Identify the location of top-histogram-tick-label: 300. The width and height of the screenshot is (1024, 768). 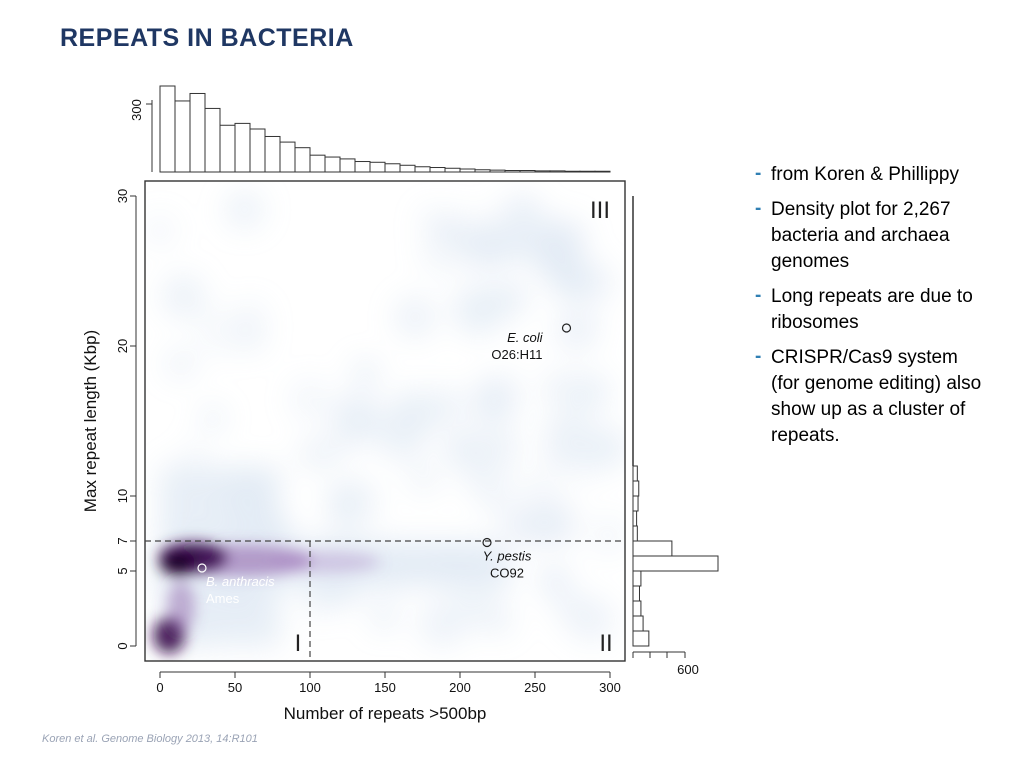
(136, 110).